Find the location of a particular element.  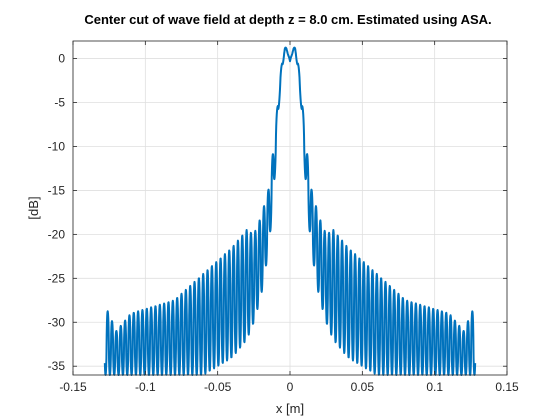

y-tick-label: -5 is located at coordinates (59, 103).